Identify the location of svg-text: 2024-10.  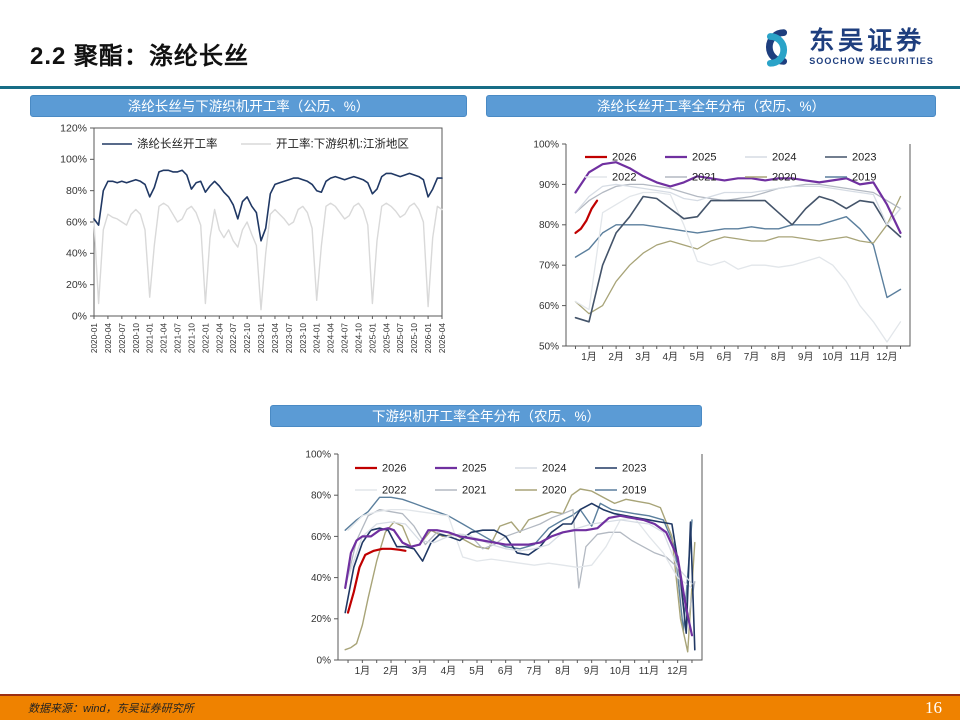
(358, 338).